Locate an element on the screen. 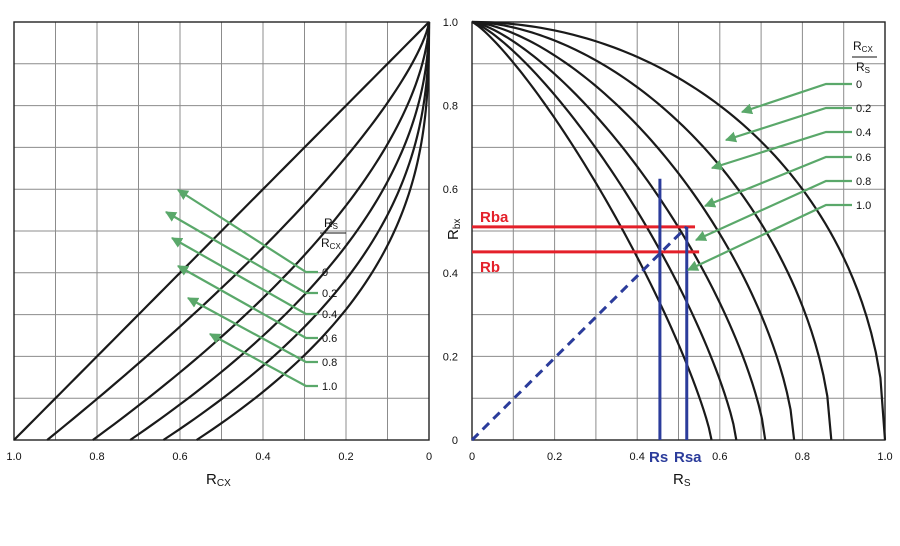  annotation-rba-label: Rba is located at coordinates (494, 217).